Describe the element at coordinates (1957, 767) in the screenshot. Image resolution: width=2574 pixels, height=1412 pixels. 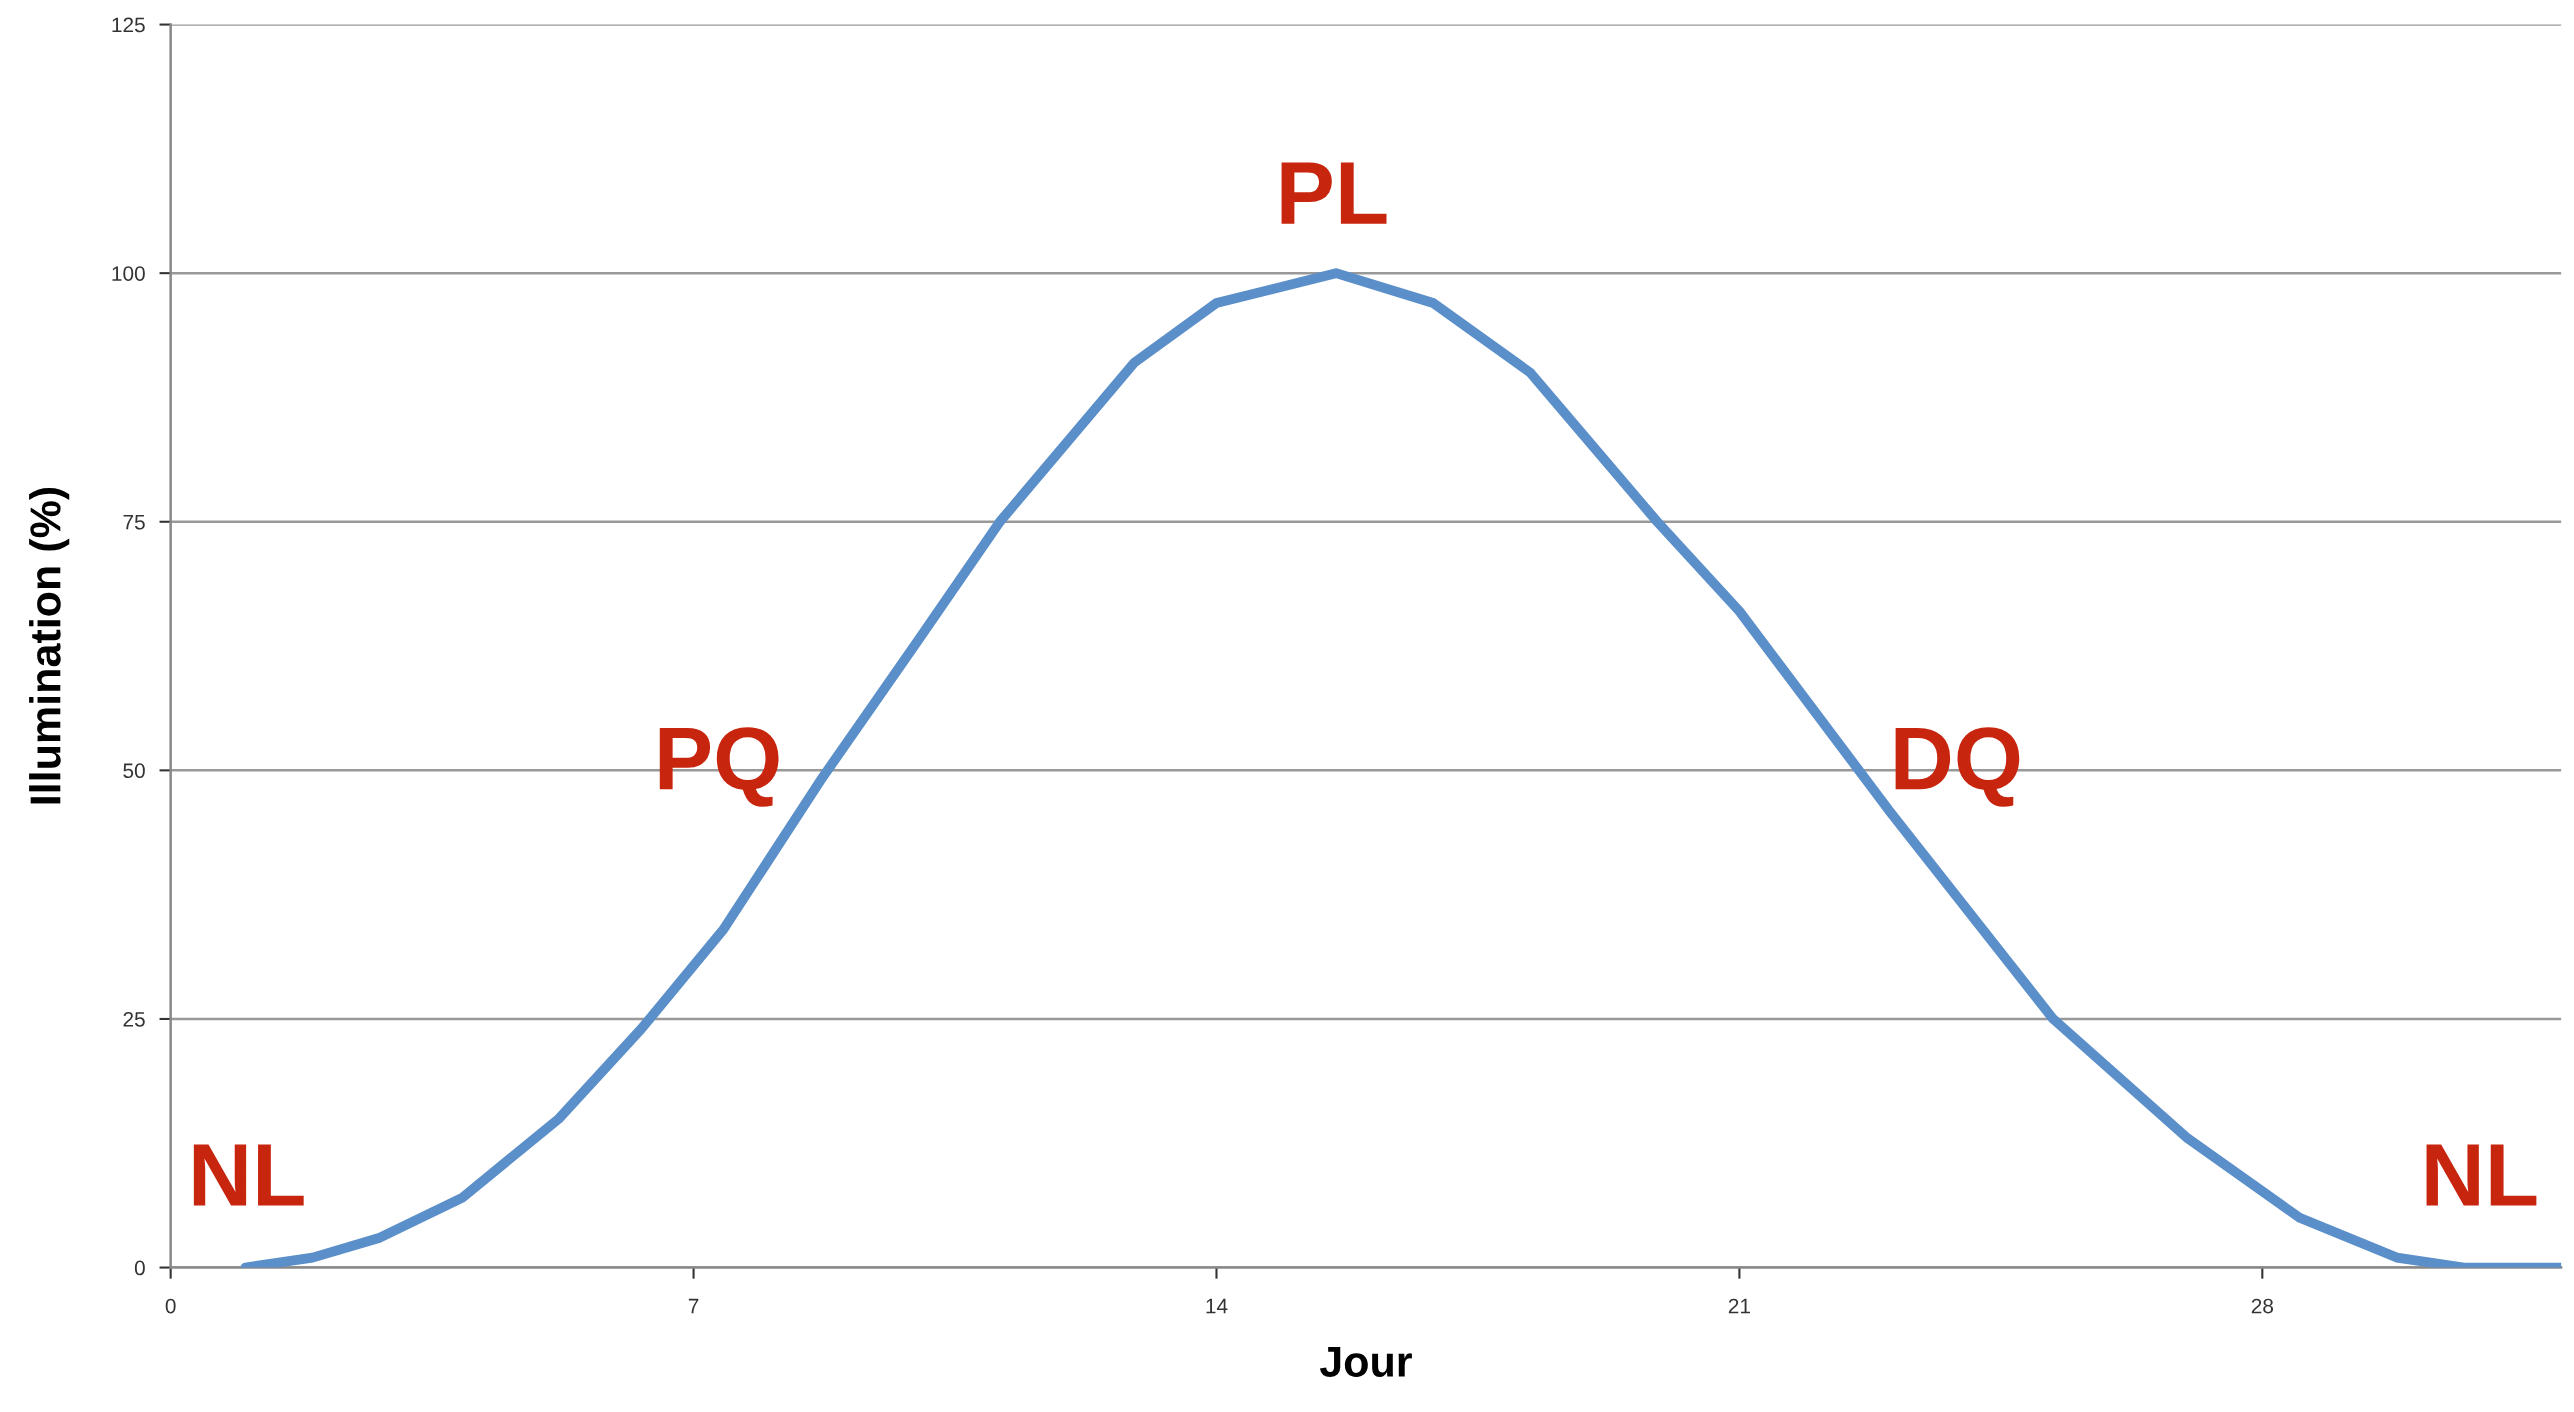
I see `annotation: DQ` at that location.